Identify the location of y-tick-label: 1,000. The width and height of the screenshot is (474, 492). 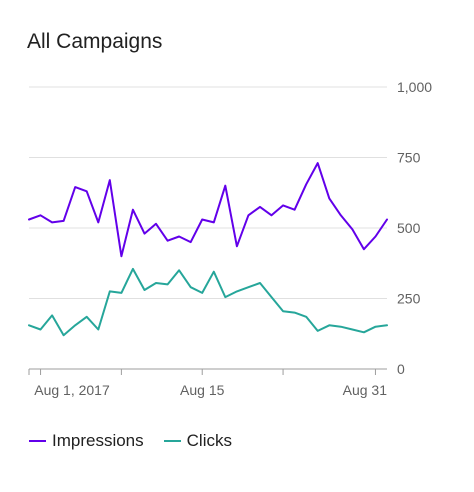
(414, 87).